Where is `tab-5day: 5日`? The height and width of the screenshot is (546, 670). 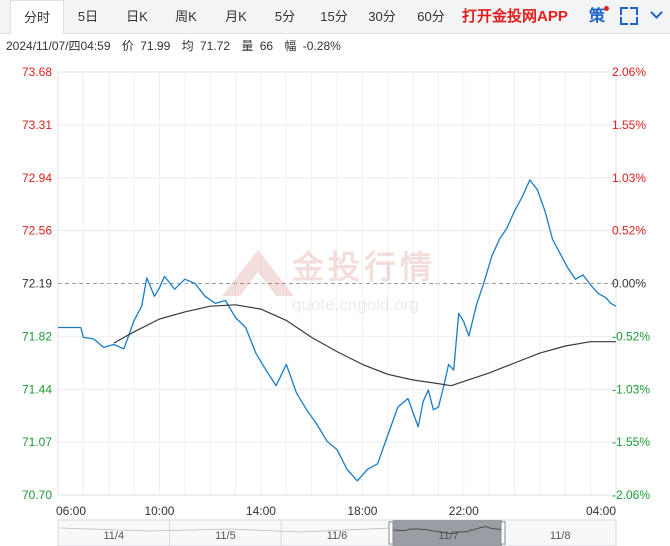 tab-5day: 5日 is located at coordinates (88, 16).